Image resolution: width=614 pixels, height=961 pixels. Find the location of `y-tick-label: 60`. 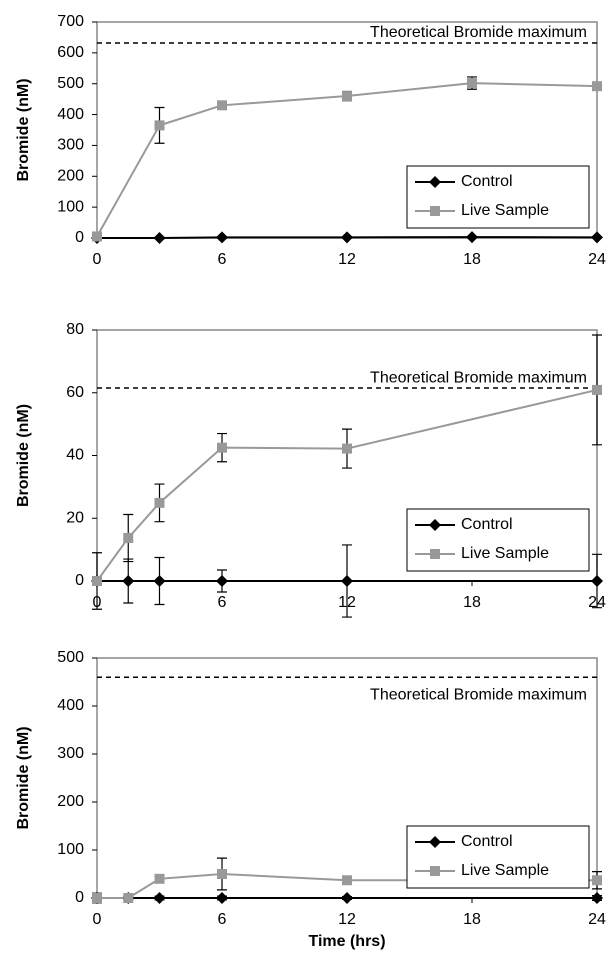

y-tick-label: 60 is located at coordinates (75, 392).